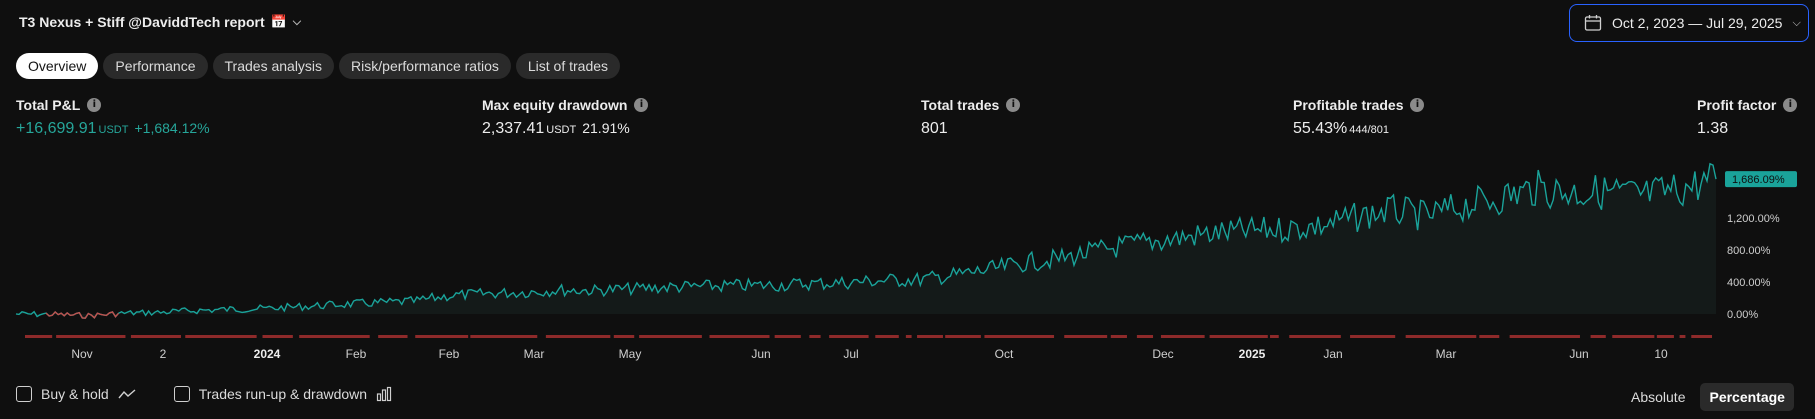 The image size is (1815, 419). I want to click on y-tick-label: 800.00%, so click(1749, 251).